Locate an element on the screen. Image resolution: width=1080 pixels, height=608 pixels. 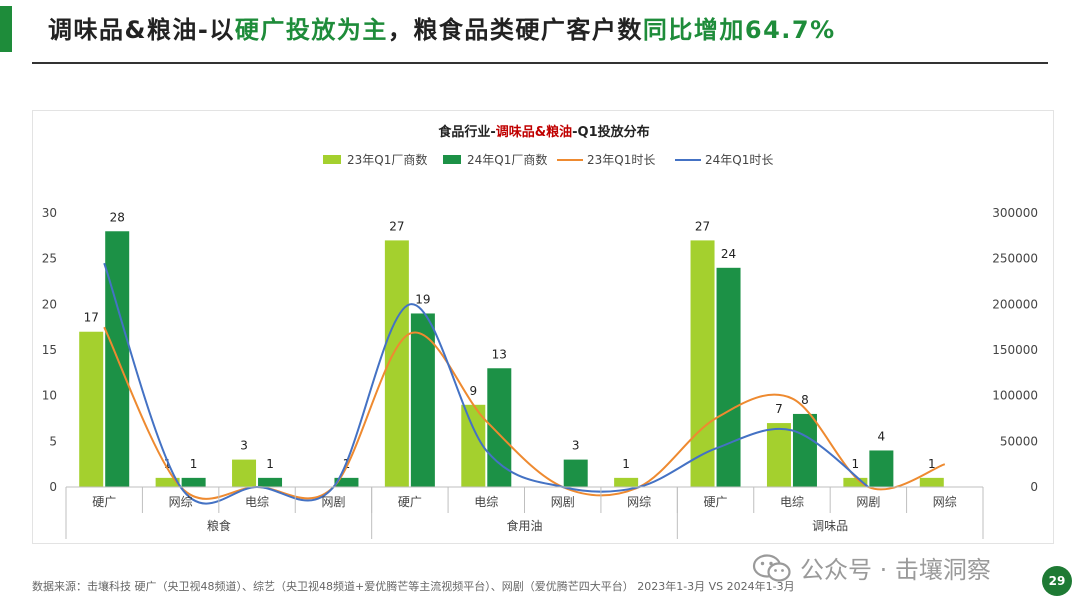
bar-label-s2-7: 3 is located at coordinates (576, 446).